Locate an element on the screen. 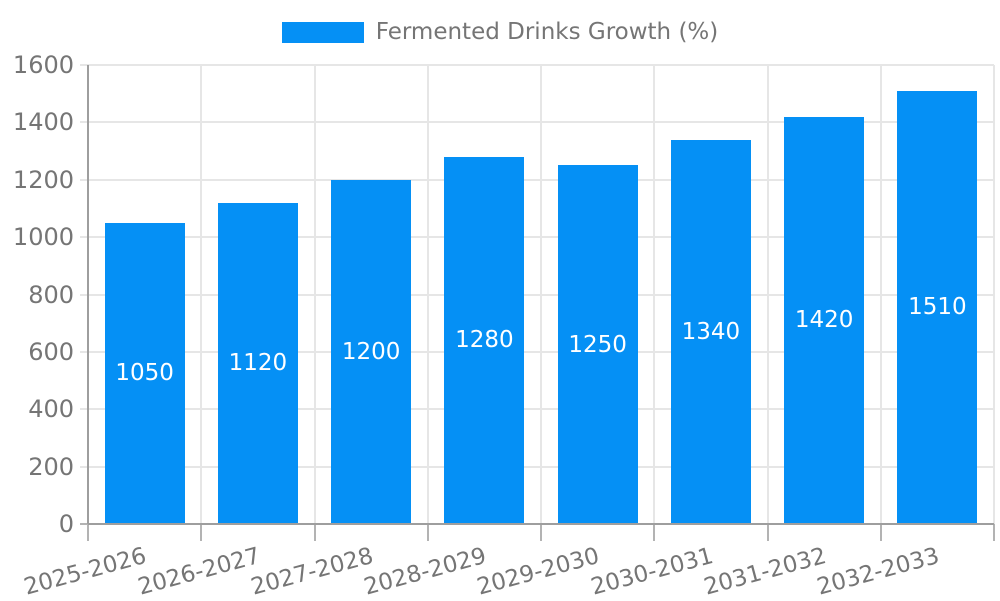  y-axis-tick-label: 1600 is located at coordinates (43, 65).